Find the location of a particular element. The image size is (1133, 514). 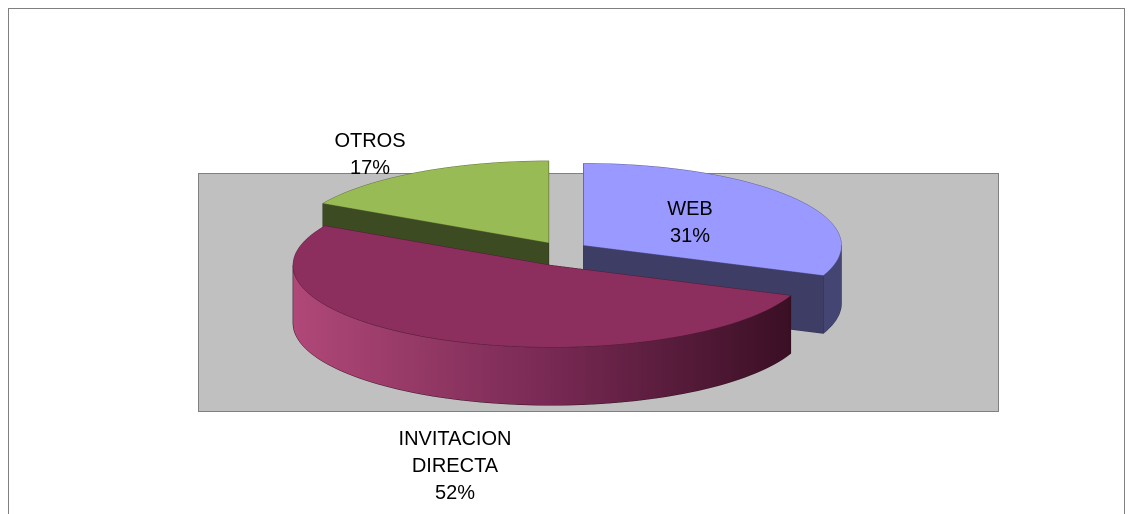

percent-label: 52% is located at coordinates (455, 493).